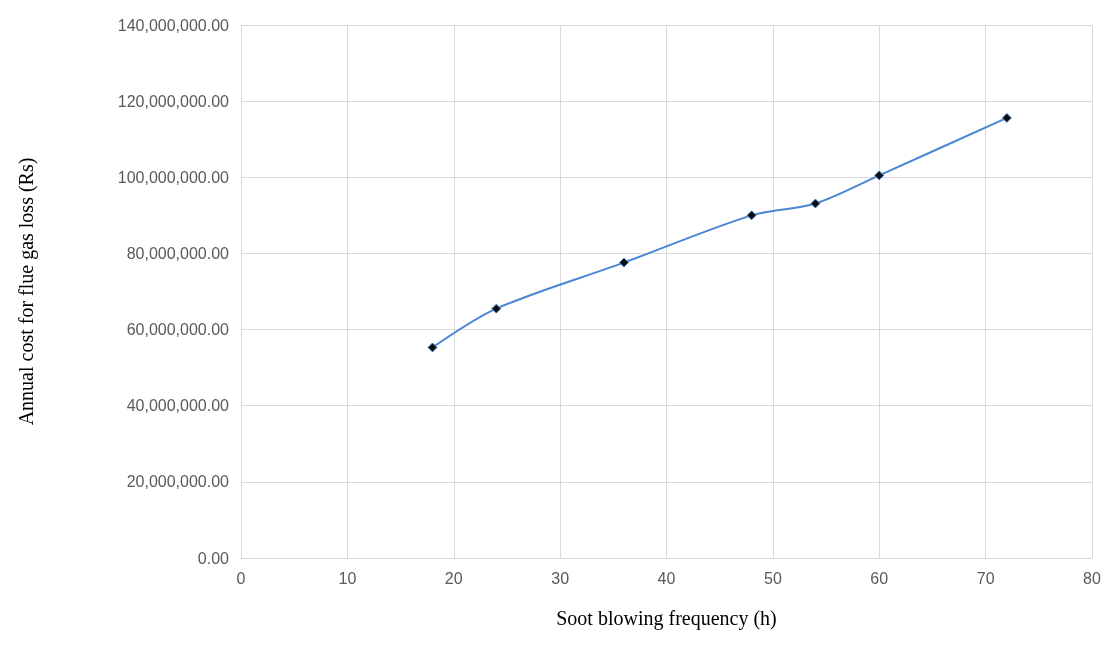 The image size is (1113, 669). Describe the element at coordinates (666, 618) in the screenshot. I see `x-axis-title: Soot blowing frequency (h)` at that location.